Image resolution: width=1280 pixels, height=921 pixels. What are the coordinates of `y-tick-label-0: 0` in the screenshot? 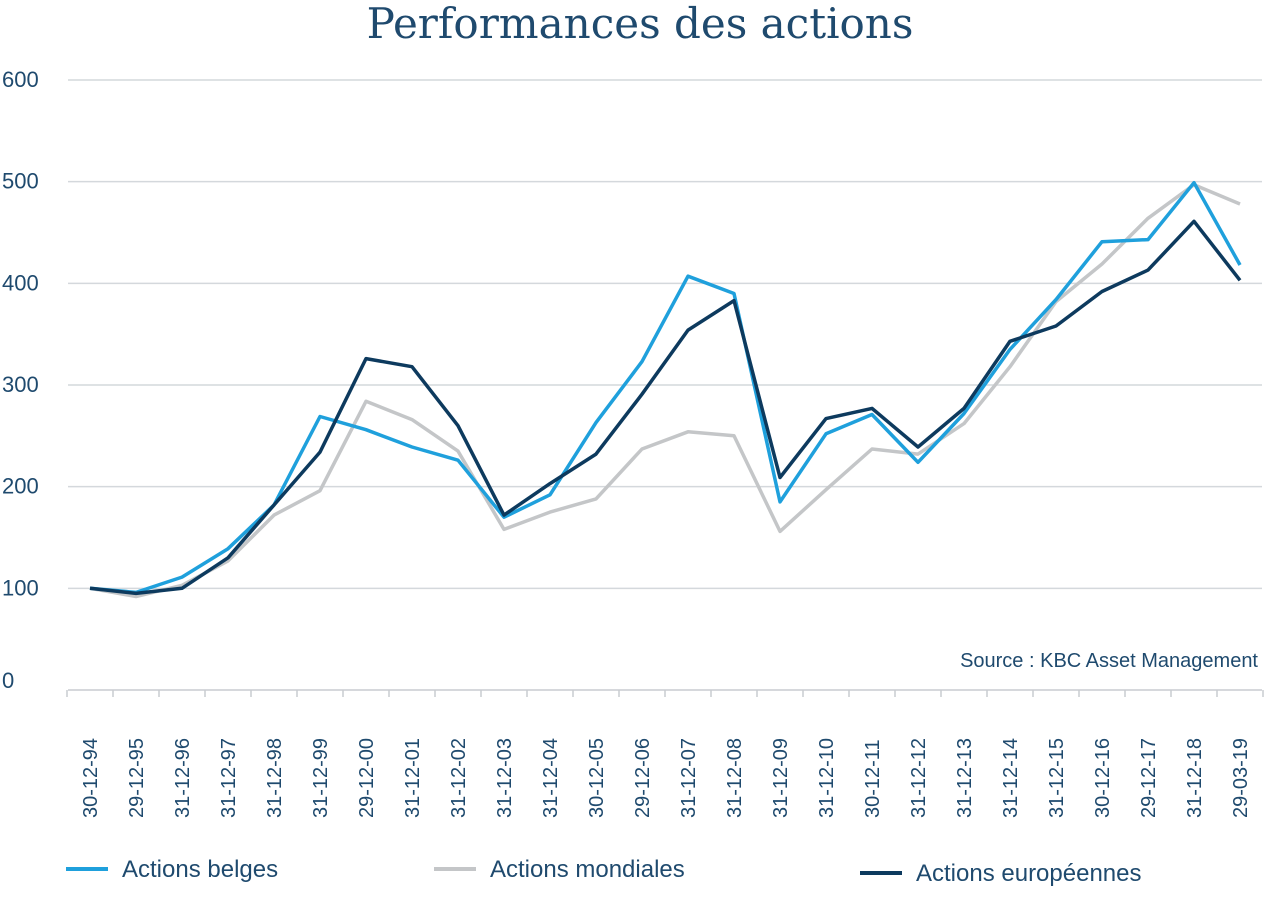 It's located at (8, 680).